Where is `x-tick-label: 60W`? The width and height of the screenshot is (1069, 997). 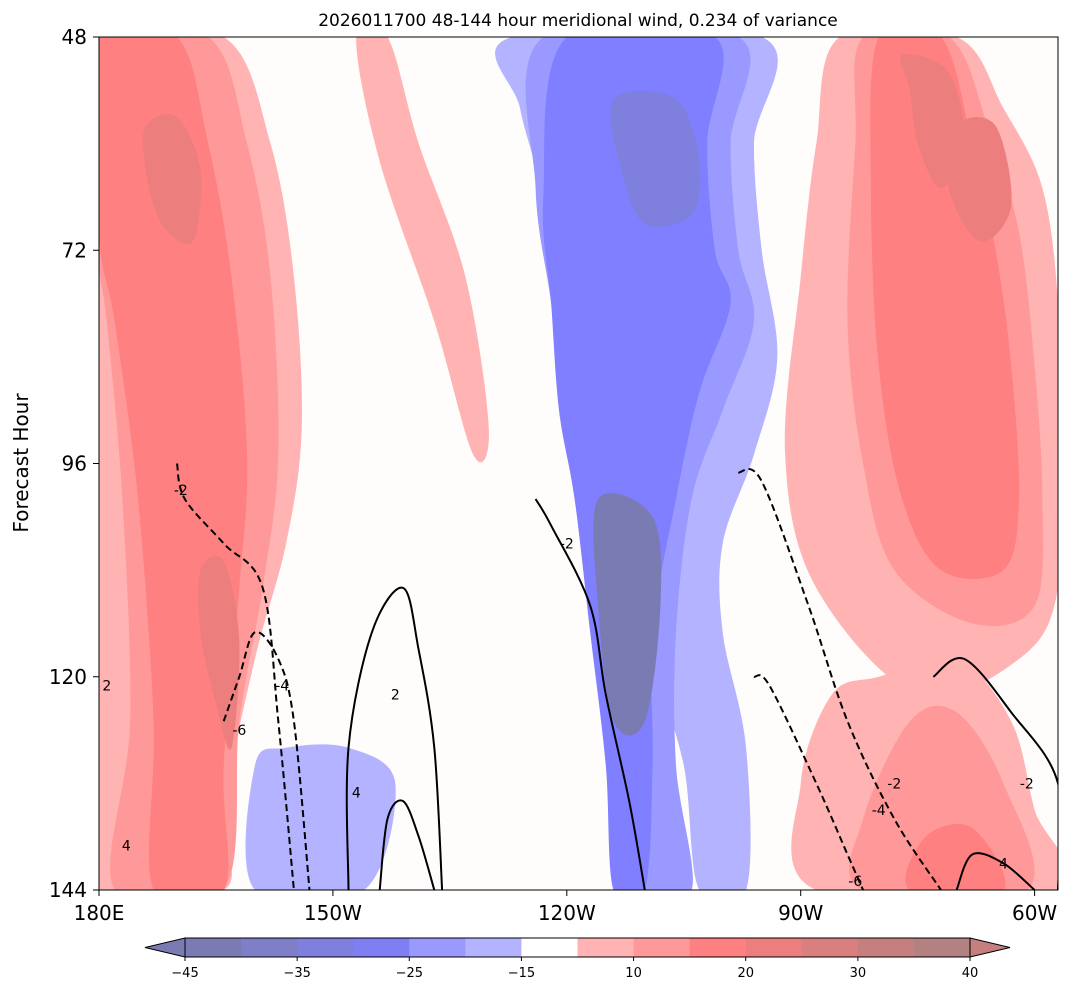
x-tick-label: 60W is located at coordinates (1034, 913).